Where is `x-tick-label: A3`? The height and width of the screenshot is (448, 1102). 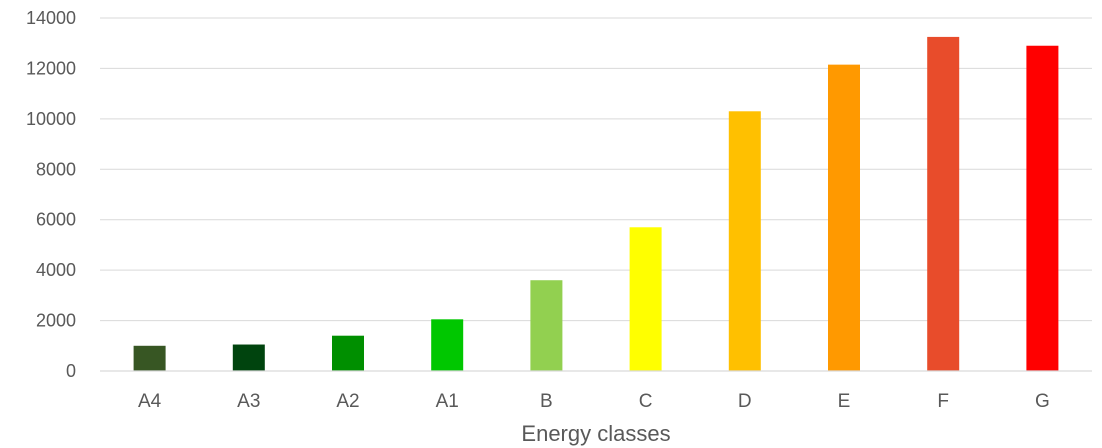
x-tick-label: A3 is located at coordinates (248, 401).